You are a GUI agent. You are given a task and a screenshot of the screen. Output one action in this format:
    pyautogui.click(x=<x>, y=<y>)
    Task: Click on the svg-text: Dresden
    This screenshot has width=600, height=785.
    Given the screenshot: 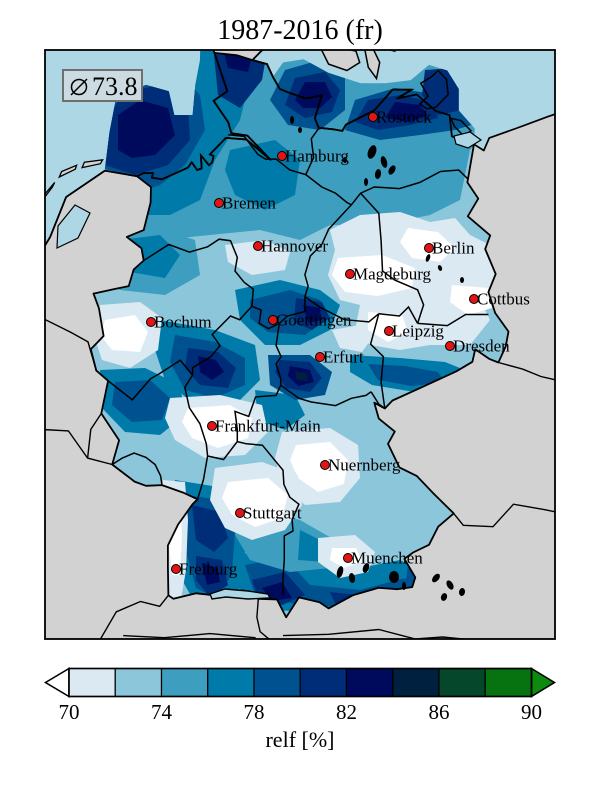 What is the action you would take?
    pyautogui.click(x=481, y=346)
    